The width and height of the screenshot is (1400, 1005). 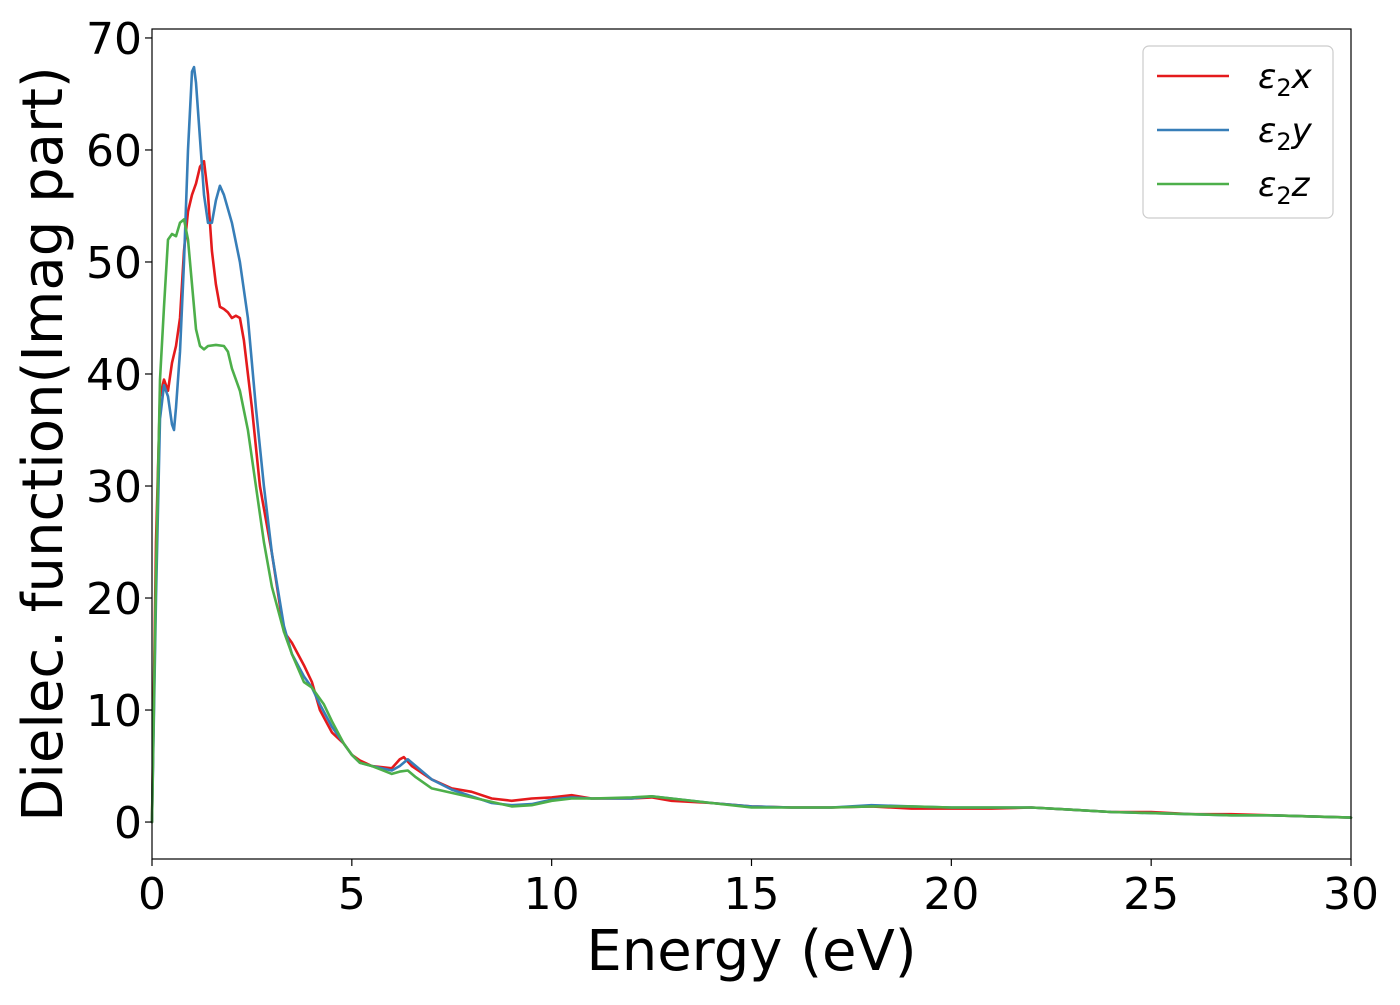 I want to click on legend-label-x: ε2x, so click(x=1285, y=79).